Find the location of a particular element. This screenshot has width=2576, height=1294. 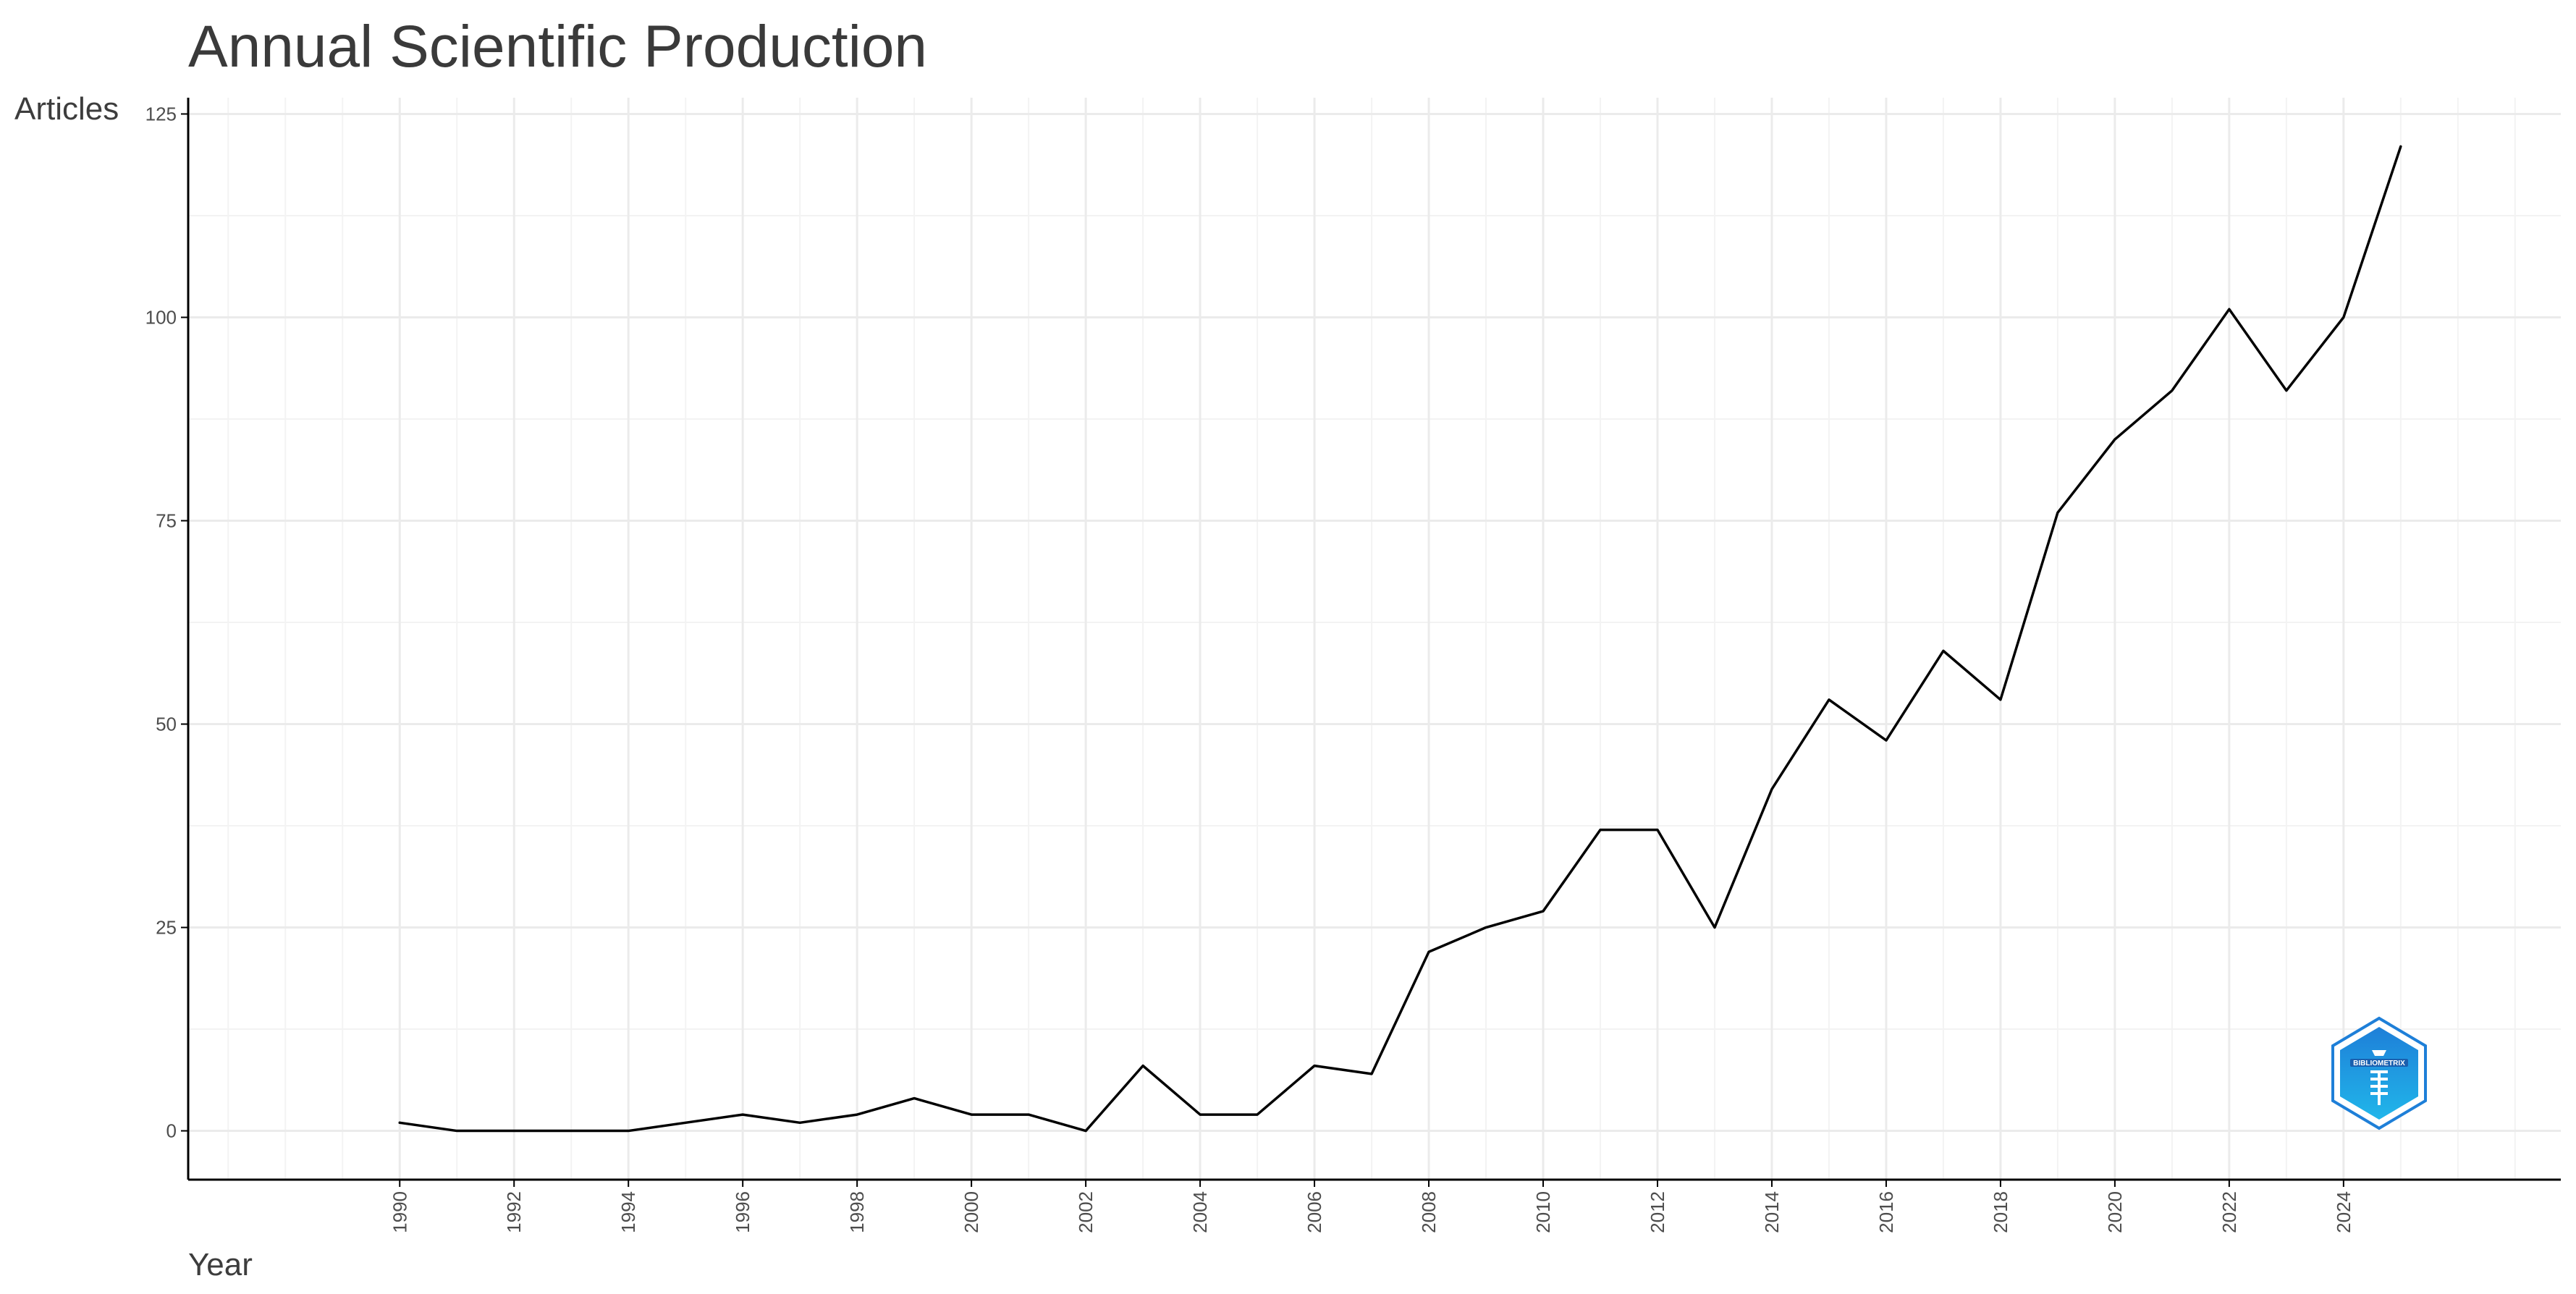

y-tick-label-125: 125 is located at coordinates (161, 114).